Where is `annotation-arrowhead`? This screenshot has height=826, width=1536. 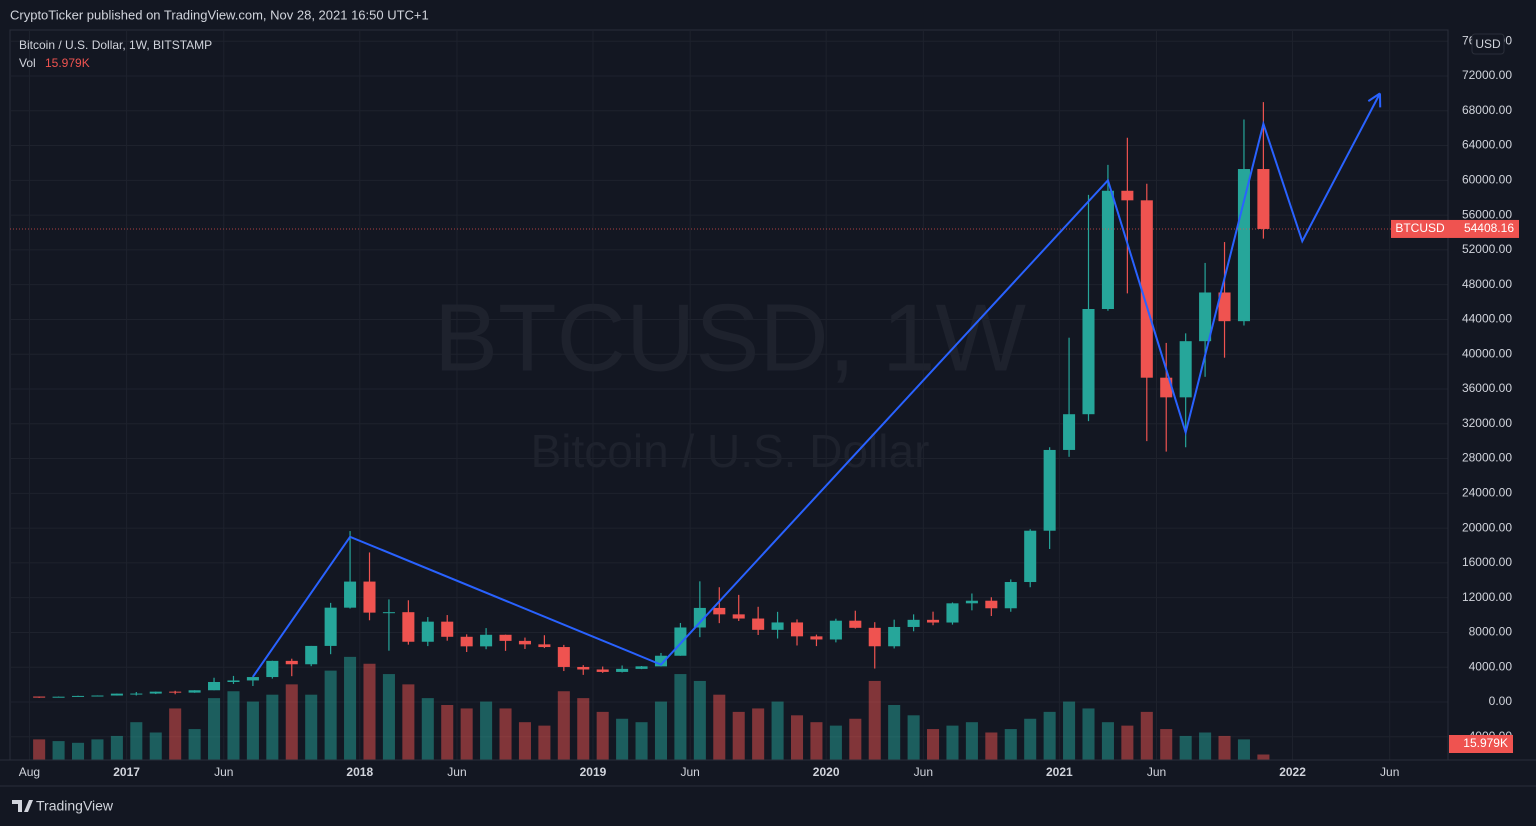
annotation-arrowhead is located at coordinates (1374, 97).